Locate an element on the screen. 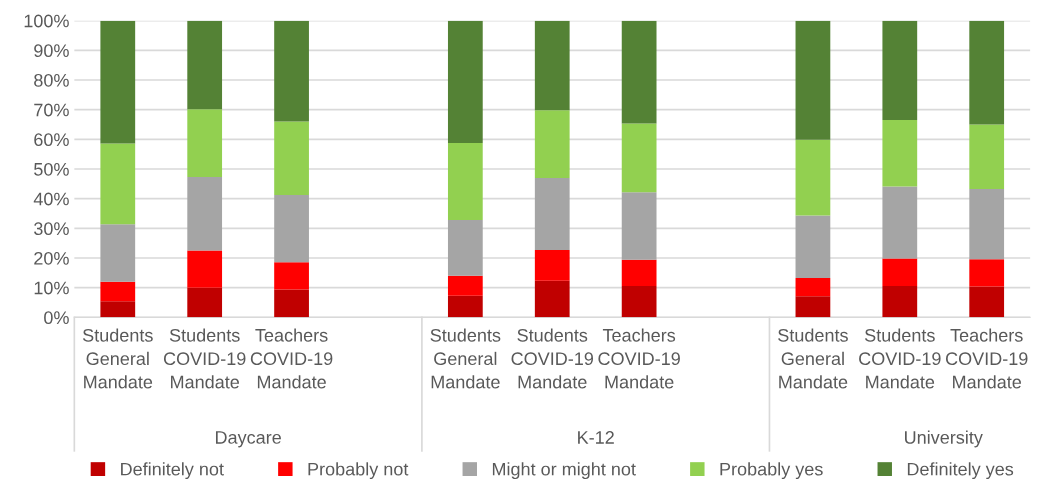 The height and width of the screenshot is (492, 1062). y-tick-label: 60% is located at coordinates (51, 140).